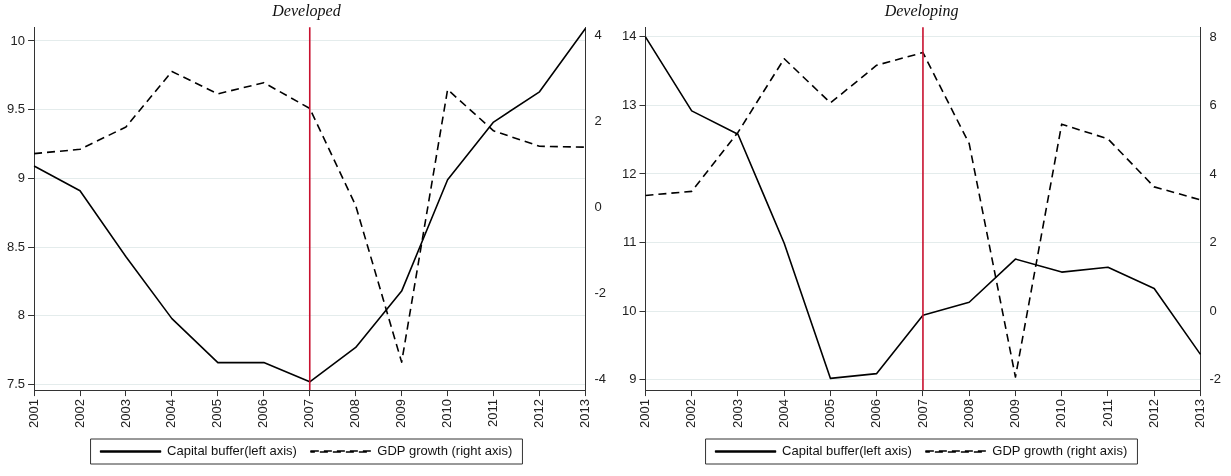 Image resolution: width=1231 pixels, height=476 pixels. I want to click on y-tick-label: 8, so click(21, 315).